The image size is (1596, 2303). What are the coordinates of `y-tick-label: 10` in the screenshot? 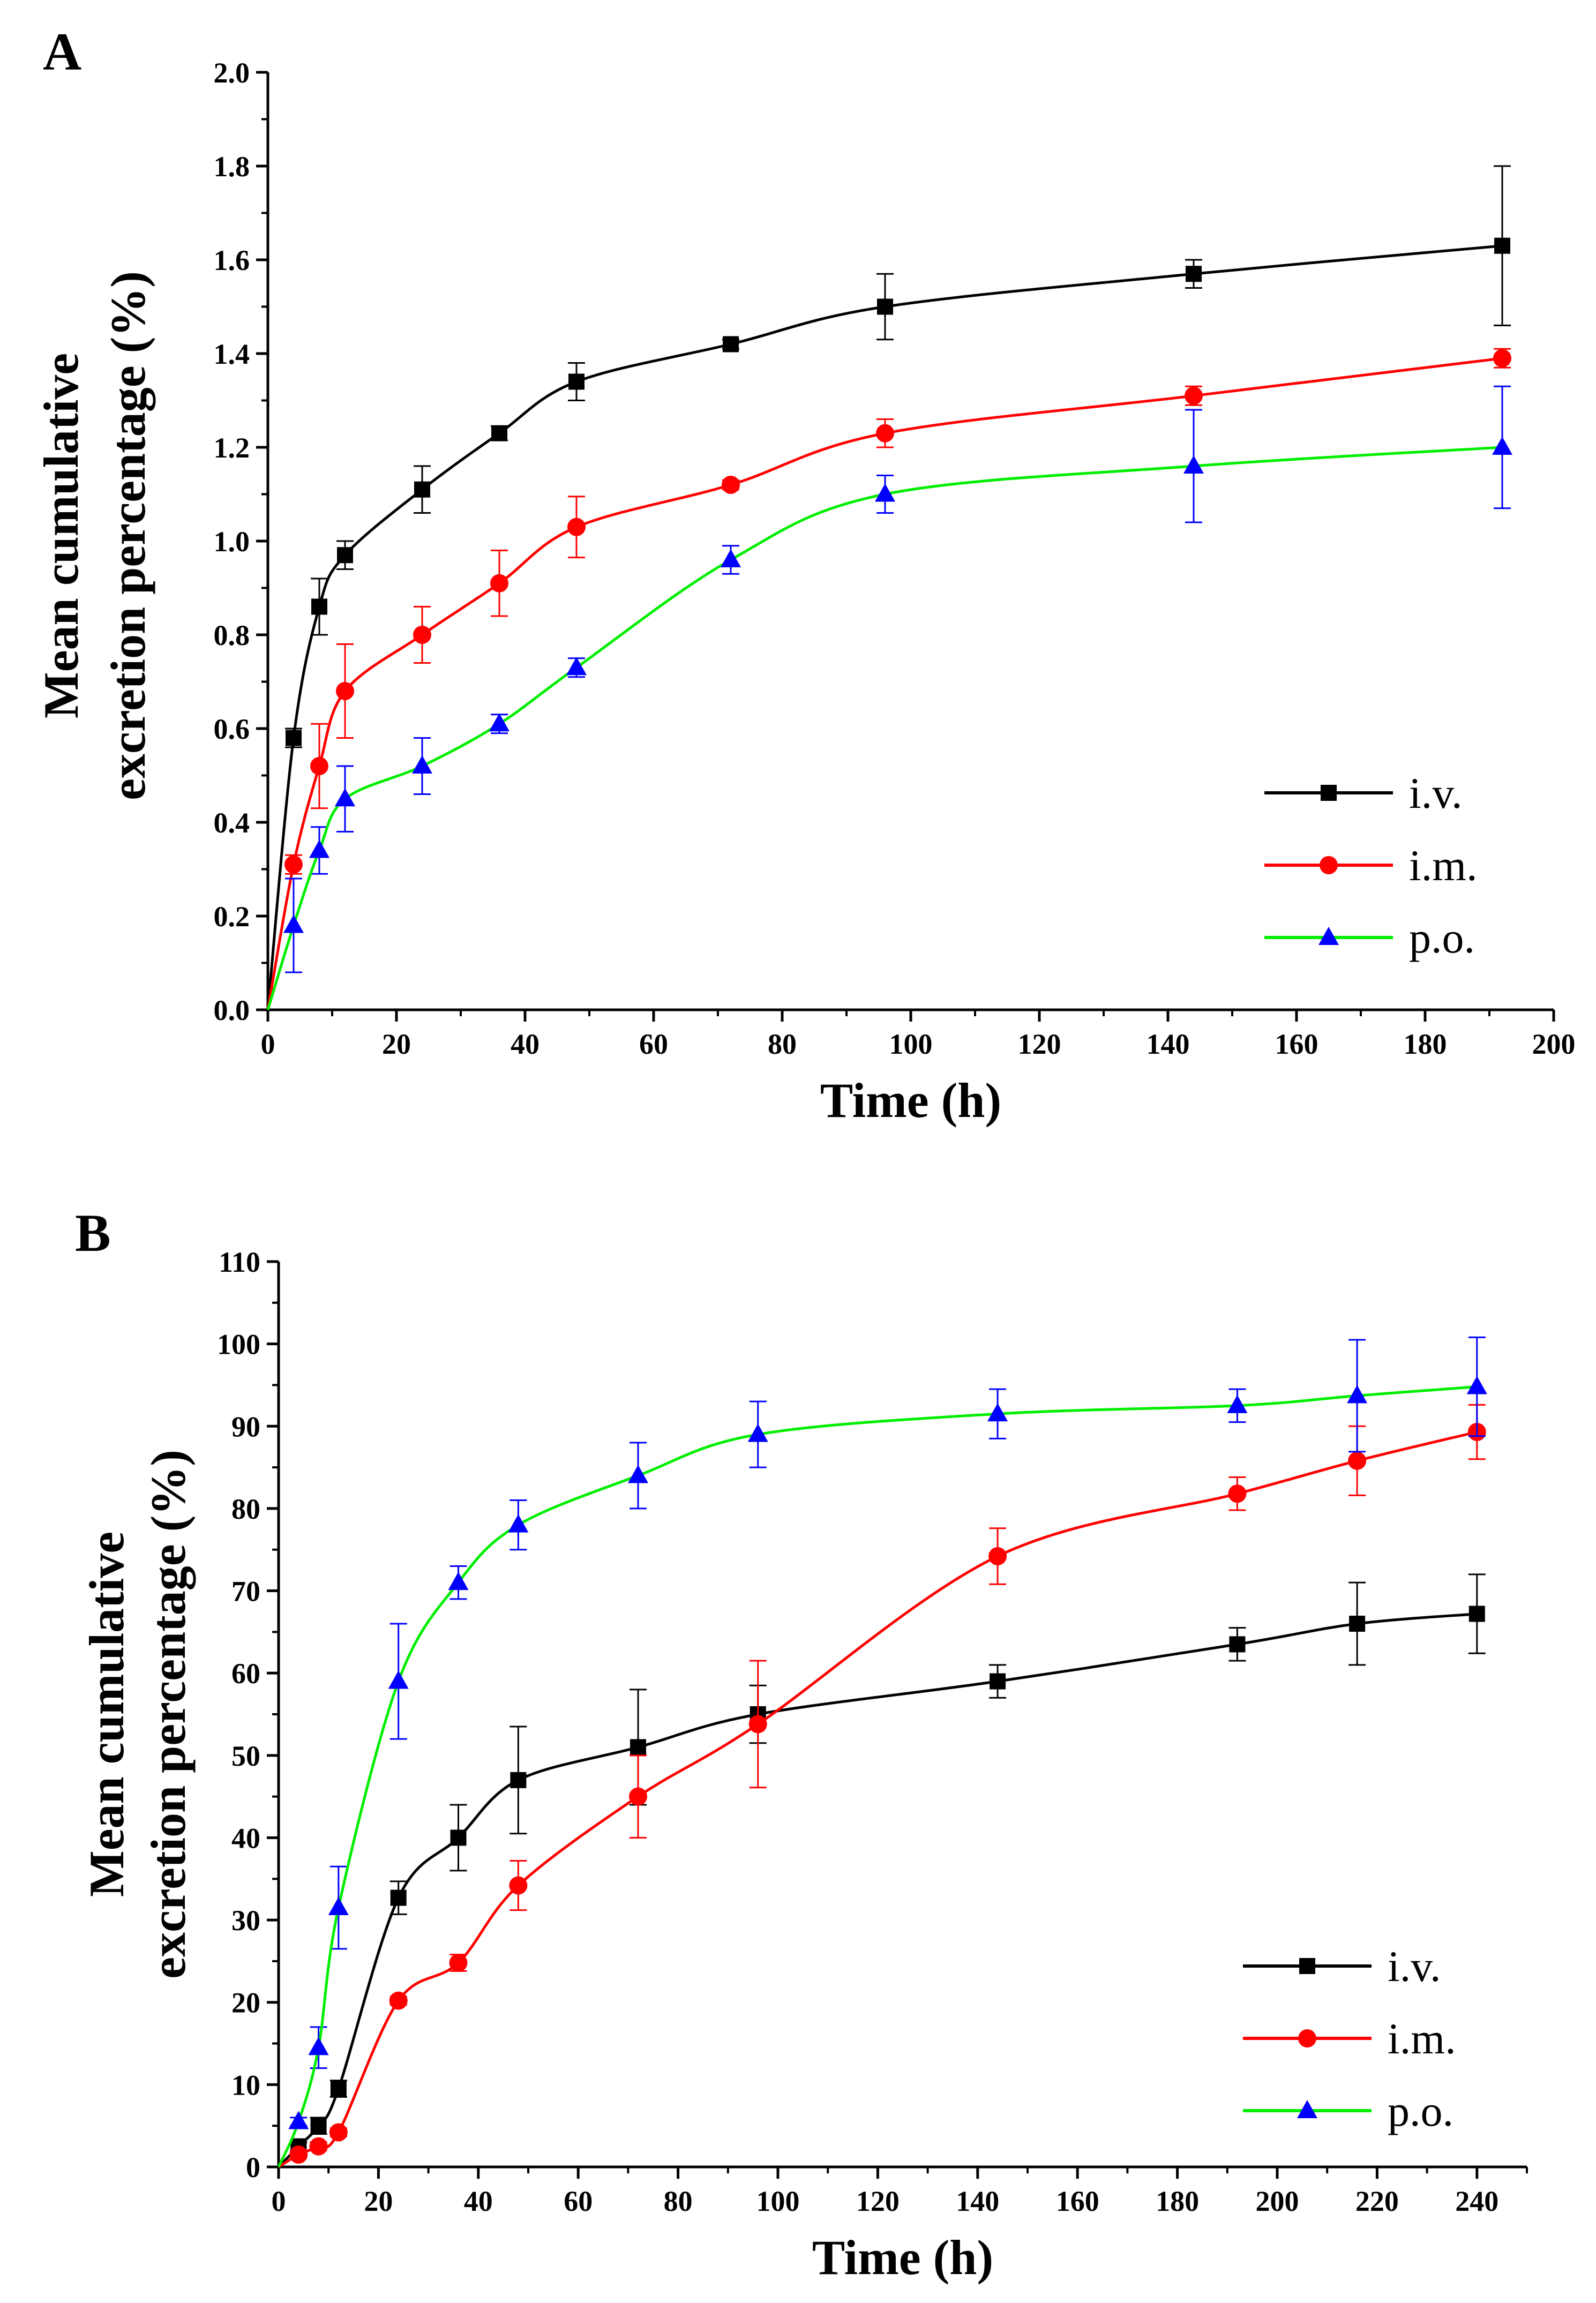 It's located at (246, 2085).